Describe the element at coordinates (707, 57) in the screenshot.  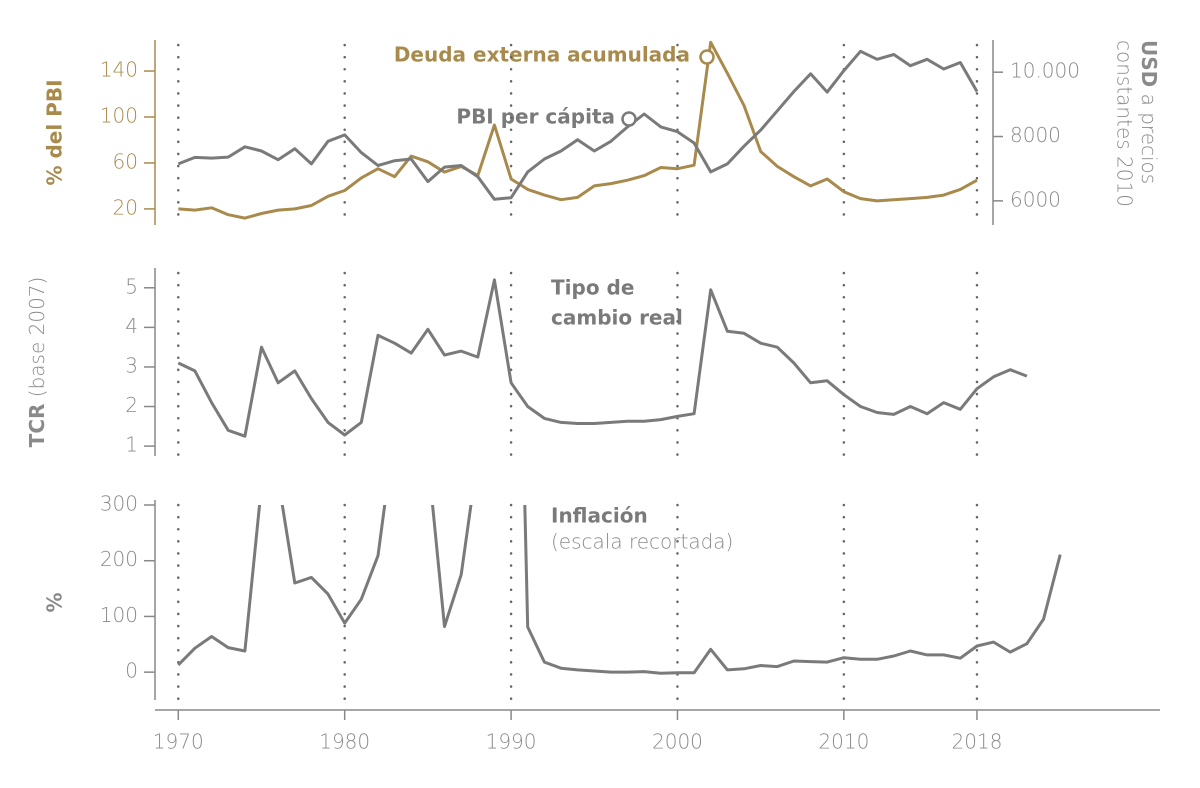
I see `debt-marker` at that location.